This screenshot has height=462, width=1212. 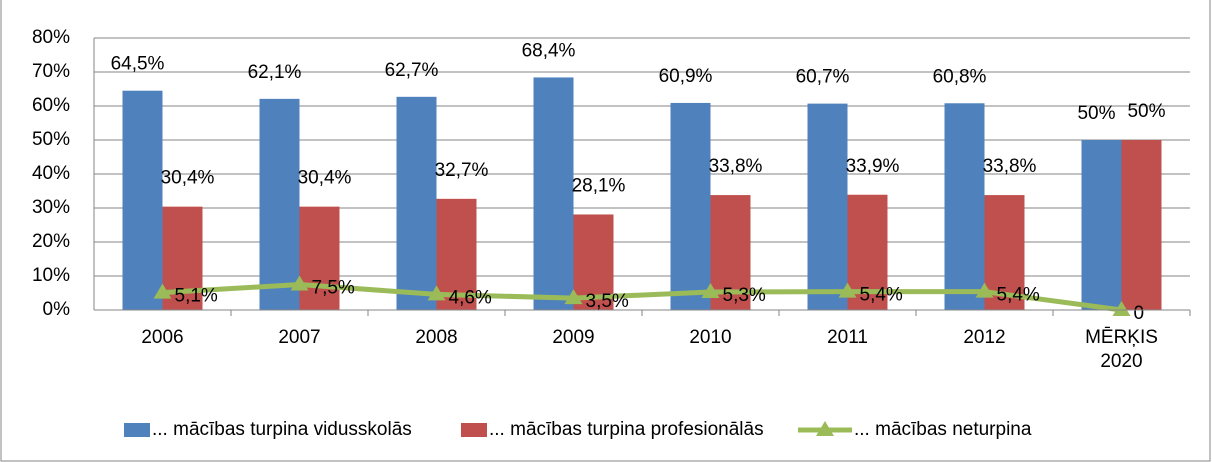 What do you see at coordinates (282, 429) in the screenshot?
I see `legend-label: ... mācības turpina vidusskolās` at bounding box center [282, 429].